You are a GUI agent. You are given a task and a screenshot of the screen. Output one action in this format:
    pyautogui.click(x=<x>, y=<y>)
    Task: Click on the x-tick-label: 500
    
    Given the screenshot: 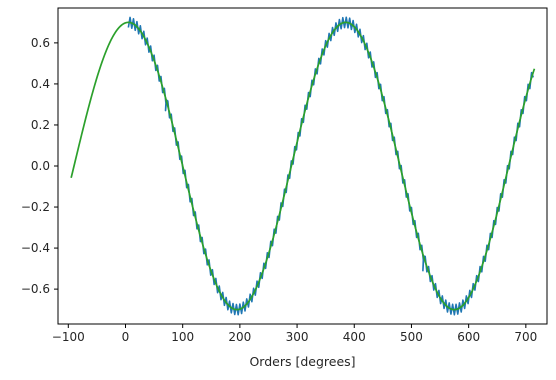 What is the action you would take?
    pyautogui.click(x=411, y=337)
    